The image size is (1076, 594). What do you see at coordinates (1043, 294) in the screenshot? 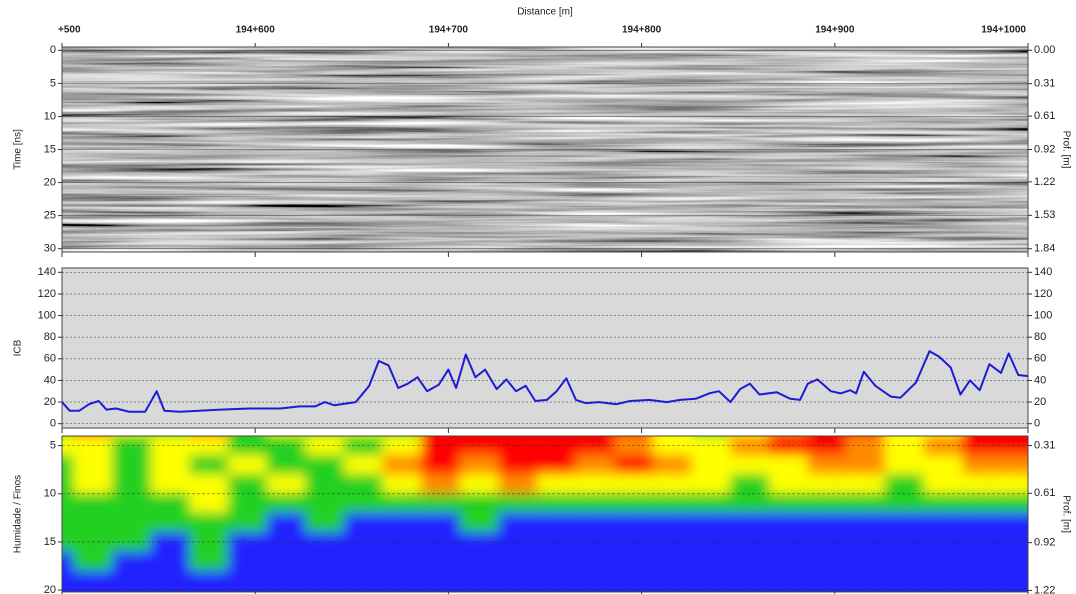
I see `y2-tick-label: 120` at bounding box center [1043, 294].